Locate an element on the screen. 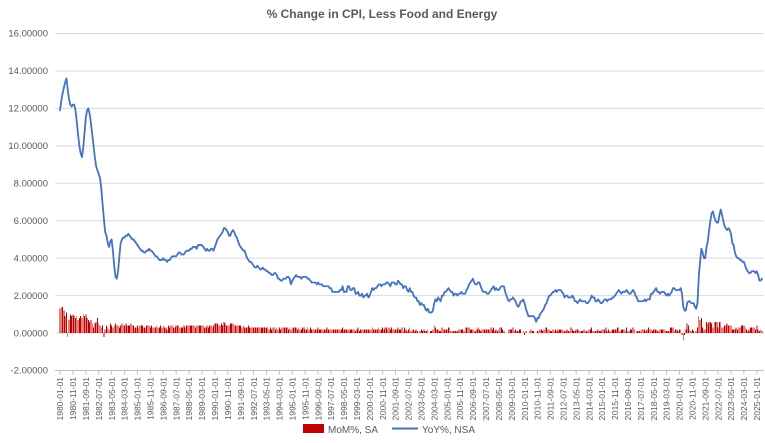 This screenshot has width=765, height=443. x-axis-label: 2017-07-01 is located at coordinates (641, 399).